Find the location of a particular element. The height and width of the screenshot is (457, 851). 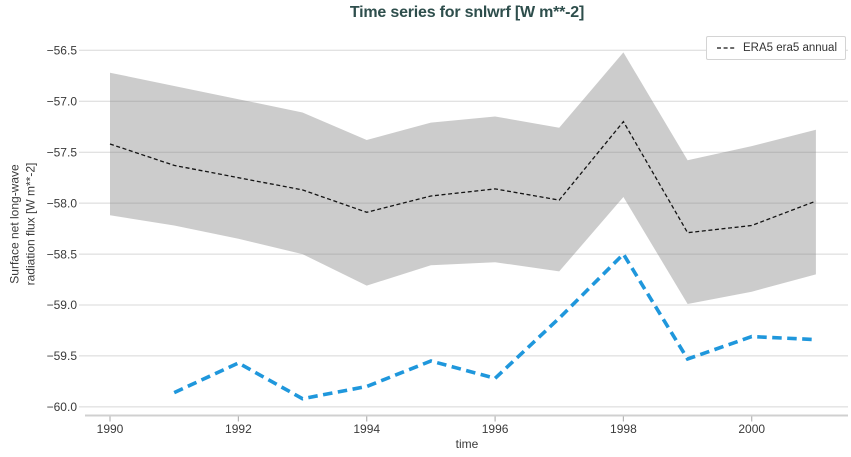

x-tick-label: 1992 is located at coordinates (238, 429).